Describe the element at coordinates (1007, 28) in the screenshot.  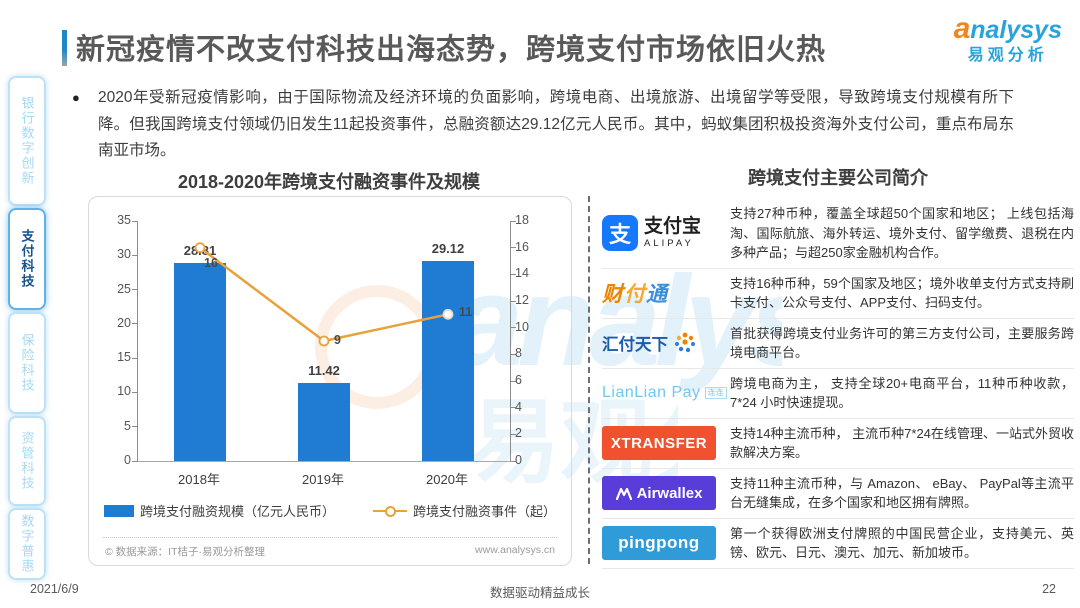
I see `analysys-logo-en: analysys` at that location.